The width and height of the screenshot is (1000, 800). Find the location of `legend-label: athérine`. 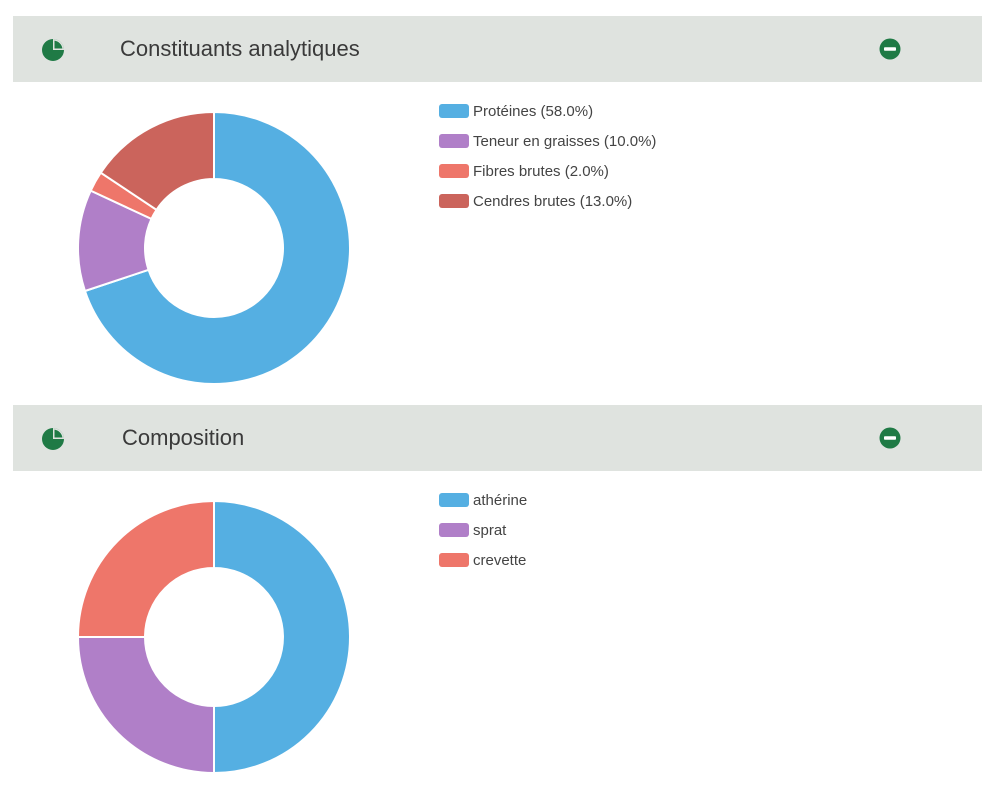

legend-label: athérine is located at coordinates (500, 500).